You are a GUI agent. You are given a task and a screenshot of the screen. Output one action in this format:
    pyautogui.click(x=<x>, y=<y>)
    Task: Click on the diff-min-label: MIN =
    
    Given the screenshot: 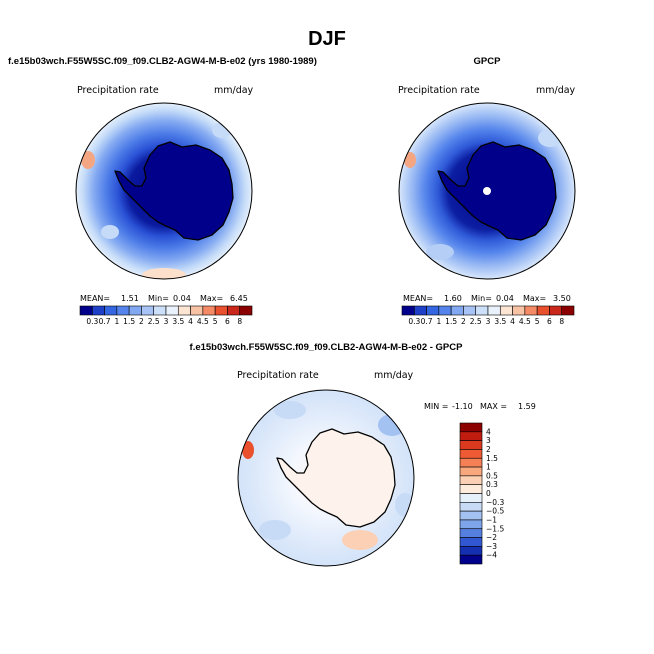 What is the action you would take?
    pyautogui.click(x=436, y=406)
    